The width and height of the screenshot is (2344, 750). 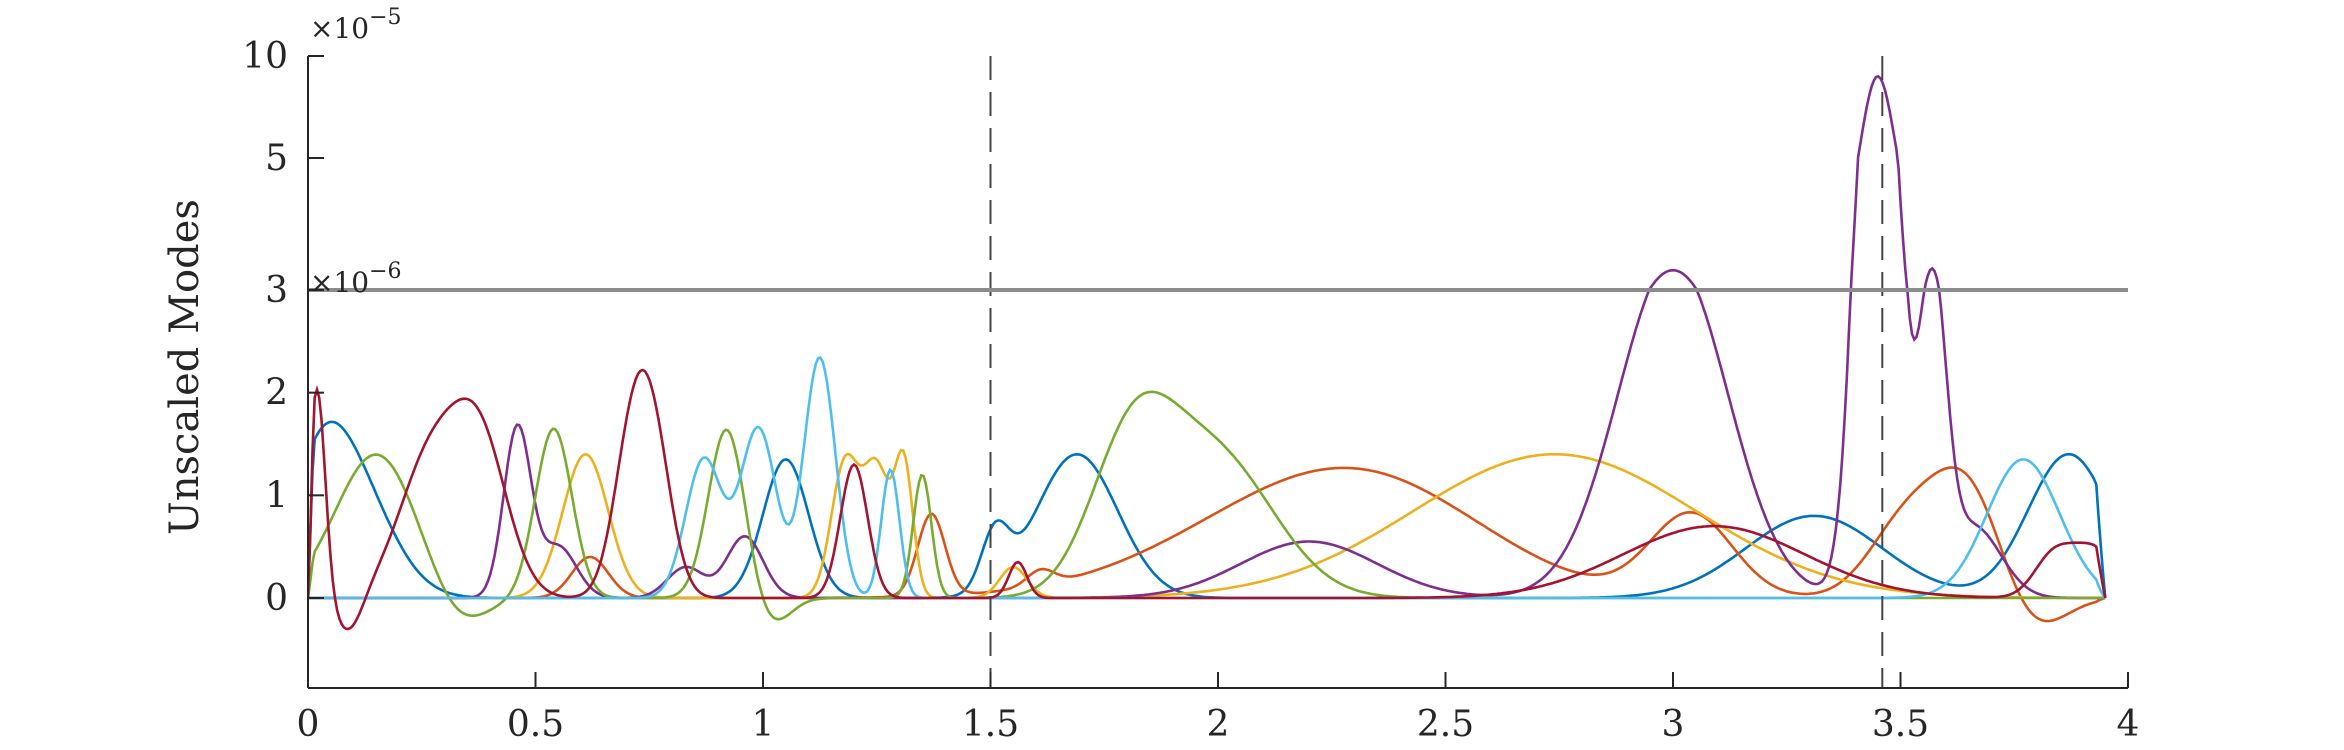 What do you see at coordinates (535, 724) in the screenshot?
I see `x-tick-label: 0.5` at bounding box center [535, 724].